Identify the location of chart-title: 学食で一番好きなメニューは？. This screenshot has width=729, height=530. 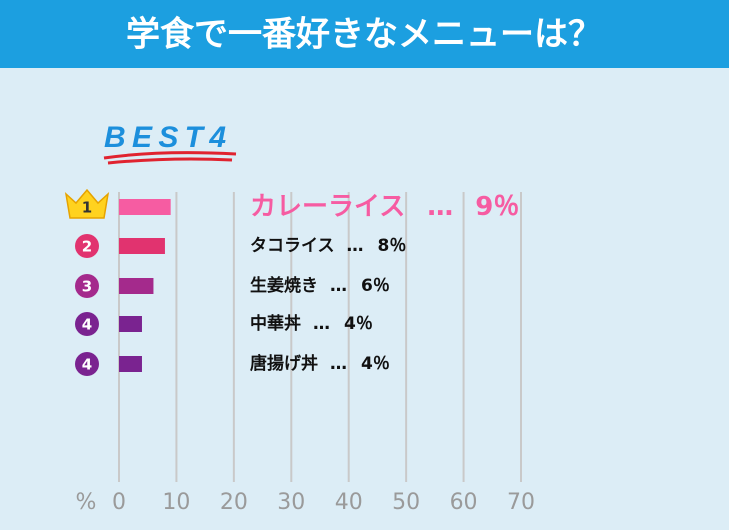
(364, 35).